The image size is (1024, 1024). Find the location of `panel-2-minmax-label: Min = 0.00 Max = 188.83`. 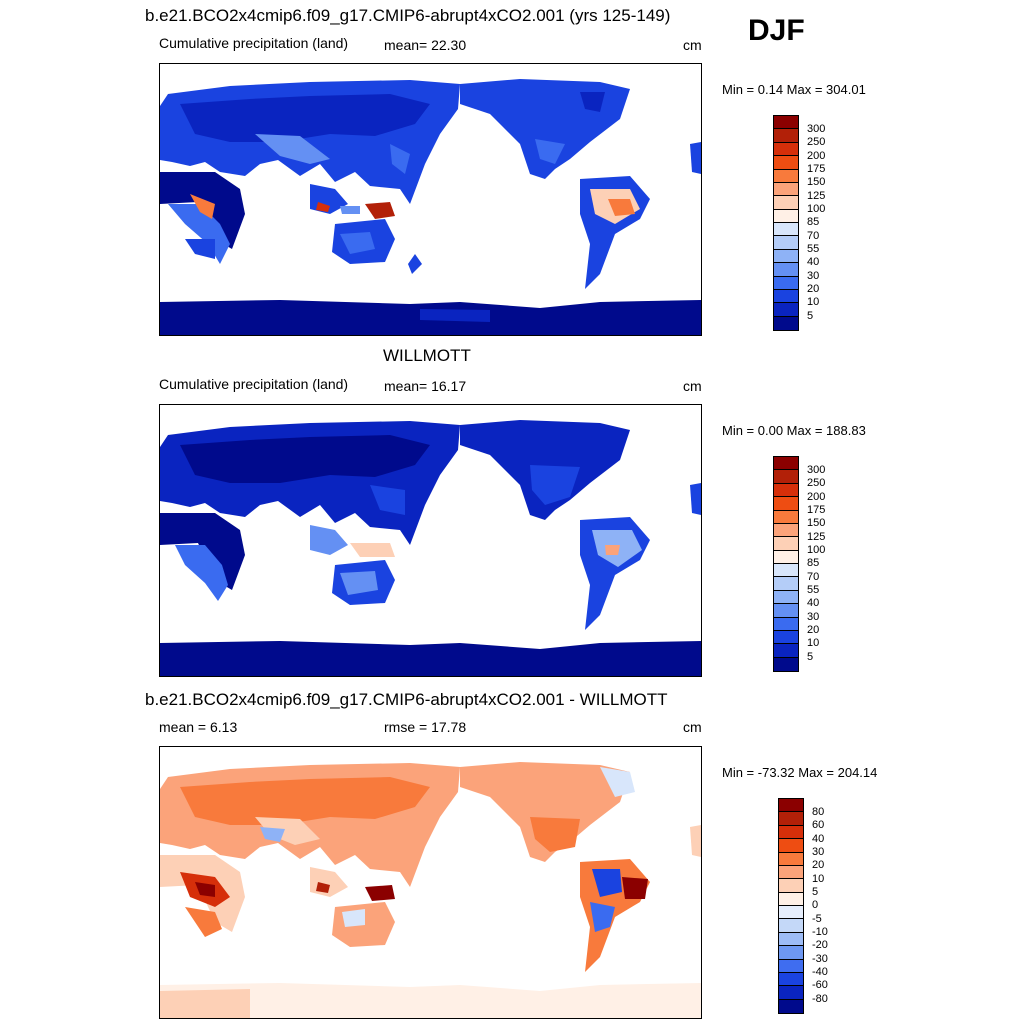

panel-2-minmax-label: Min = 0.00 Max = 188.83 is located at coordinates (794, 430).